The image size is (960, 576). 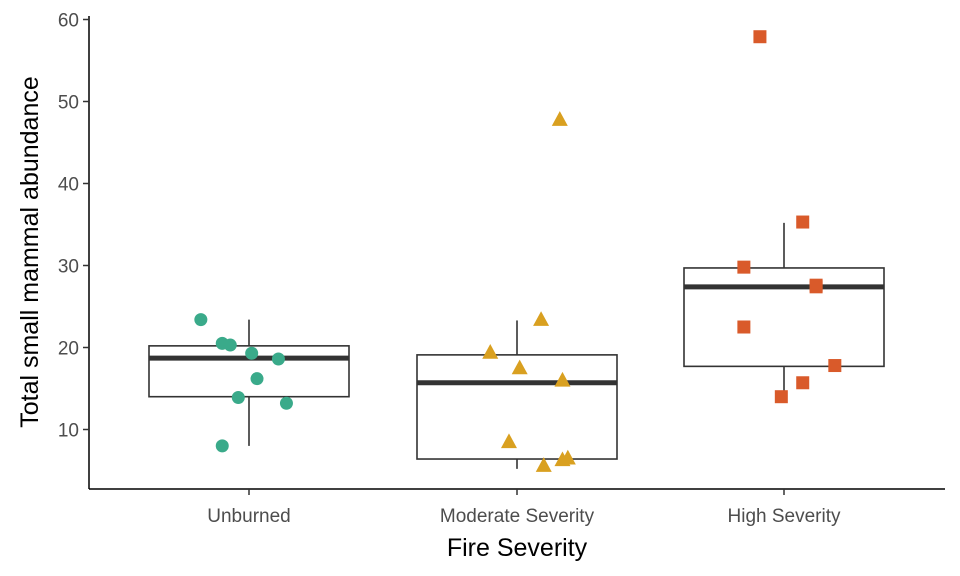 I want to click on box-high-severity, so click(x=784, y=309).